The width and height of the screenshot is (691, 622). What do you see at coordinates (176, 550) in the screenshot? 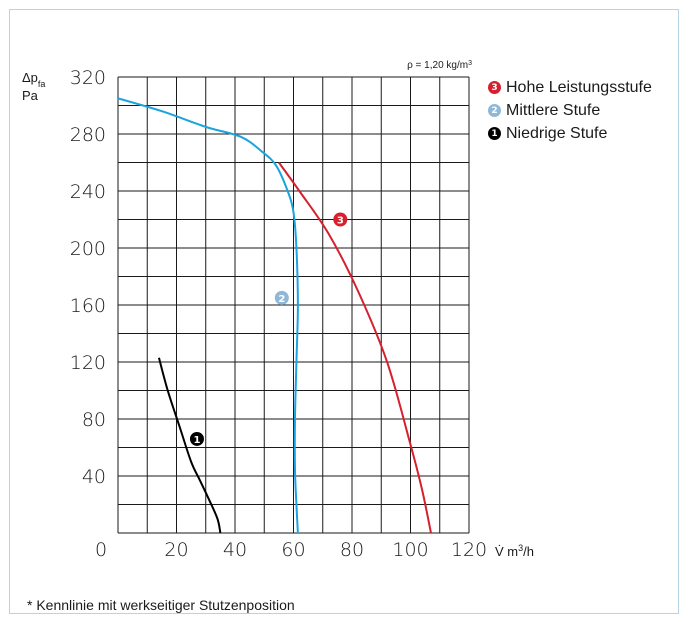
I see `x-tick-label: 20` at bounding box center [176, 550].